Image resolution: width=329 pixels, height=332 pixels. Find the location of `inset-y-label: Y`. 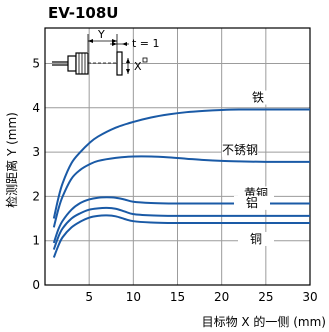

inset-y-label: Y is located at coordinates (101, 34).